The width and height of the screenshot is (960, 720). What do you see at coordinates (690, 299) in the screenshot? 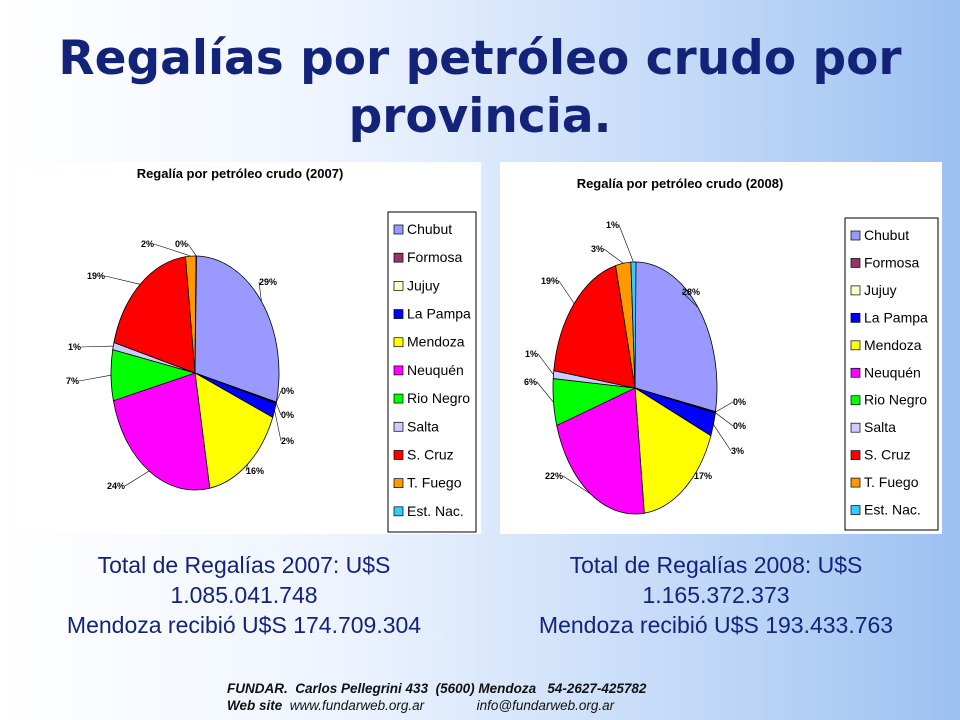
I see `pie-2008-leader-chubut` at bounding box center [690, 299].